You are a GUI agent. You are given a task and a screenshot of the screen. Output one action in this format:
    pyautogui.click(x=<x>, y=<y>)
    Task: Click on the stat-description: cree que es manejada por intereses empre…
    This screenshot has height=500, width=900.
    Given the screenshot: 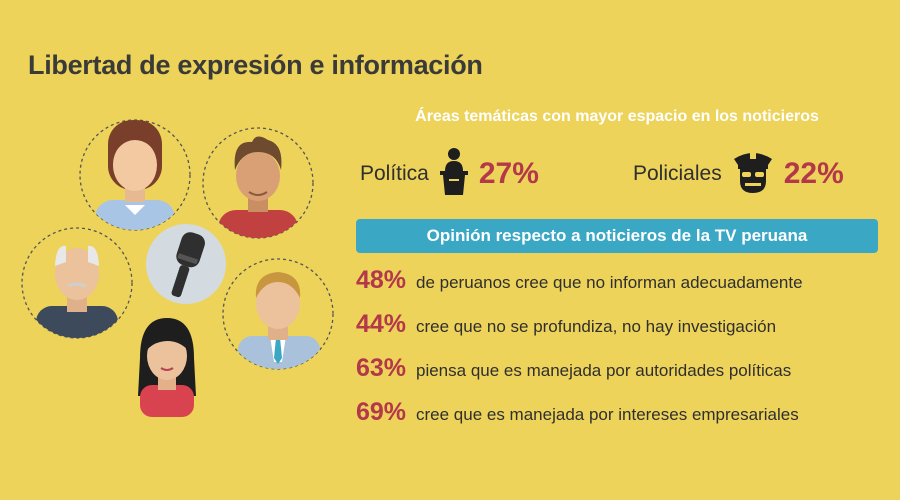 What is the action you would take?
    pyautogui.click(x=607, y=414)
    